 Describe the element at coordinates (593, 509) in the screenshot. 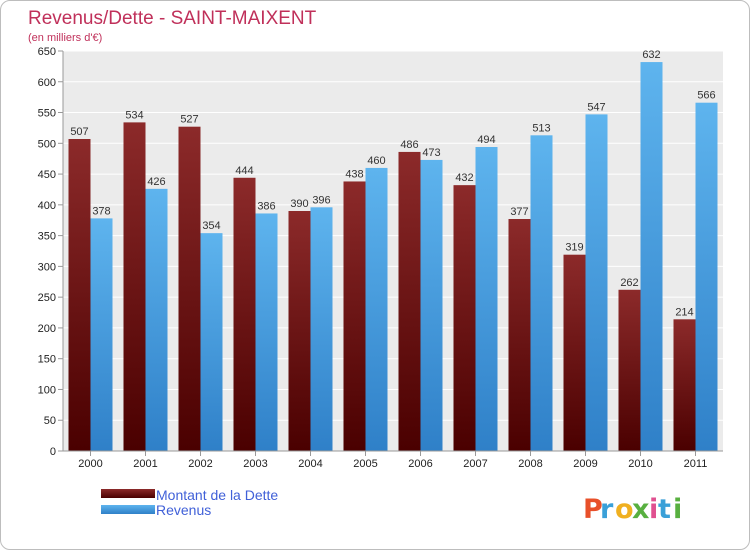

I see `logo-letter: P` at that location.